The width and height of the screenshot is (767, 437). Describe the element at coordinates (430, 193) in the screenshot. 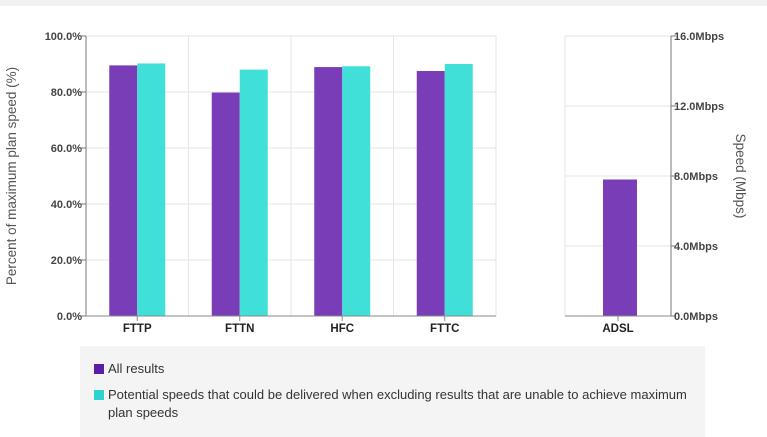

I see `bar-fttc-all-results` at that location.